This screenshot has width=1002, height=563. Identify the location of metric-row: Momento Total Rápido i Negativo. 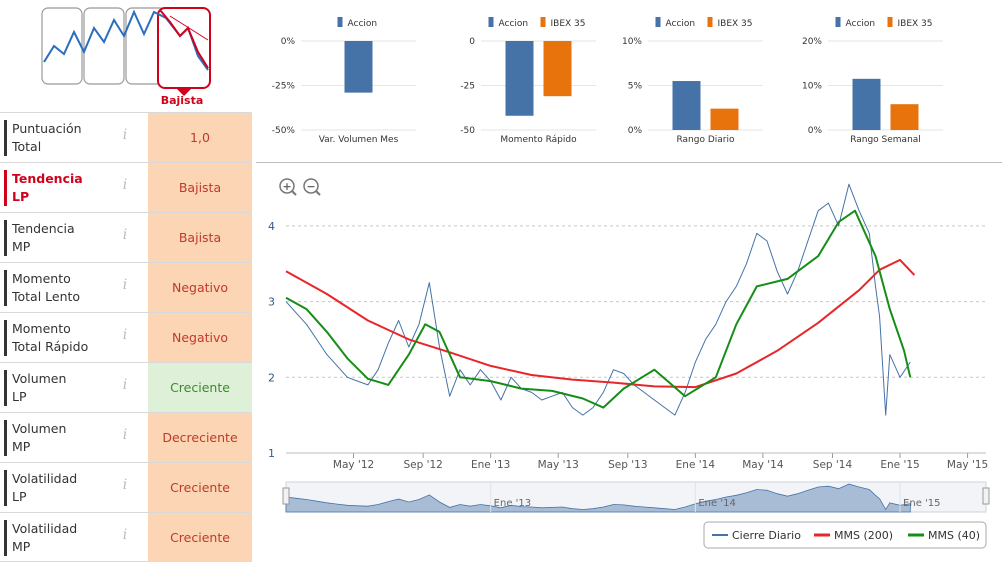
(126, 337).